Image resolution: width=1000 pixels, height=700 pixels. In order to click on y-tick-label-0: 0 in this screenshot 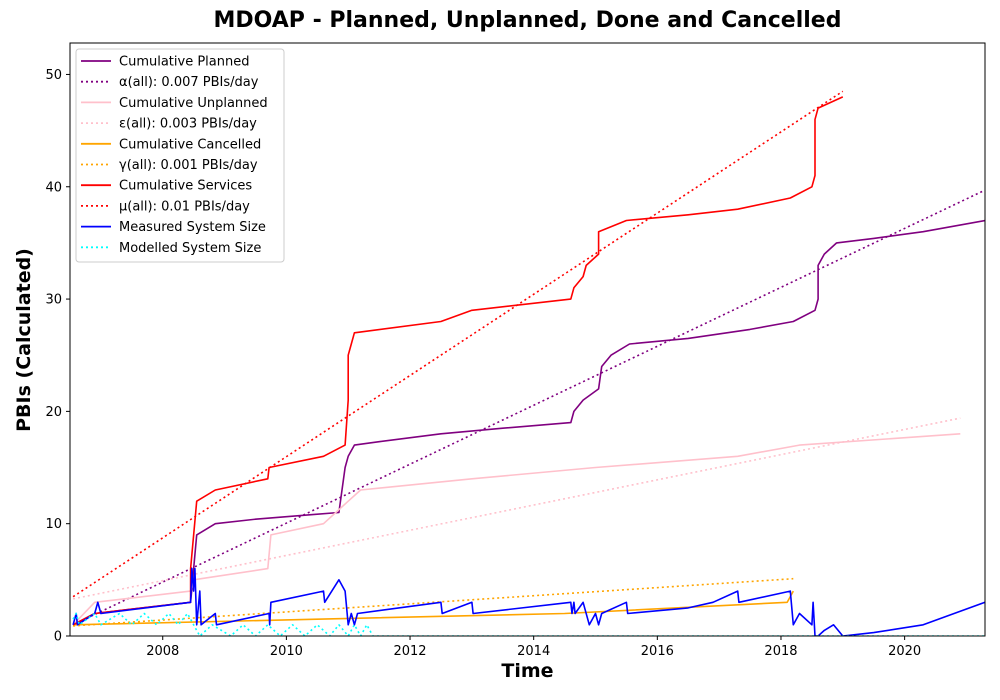, I will do `click(58, 637)`.